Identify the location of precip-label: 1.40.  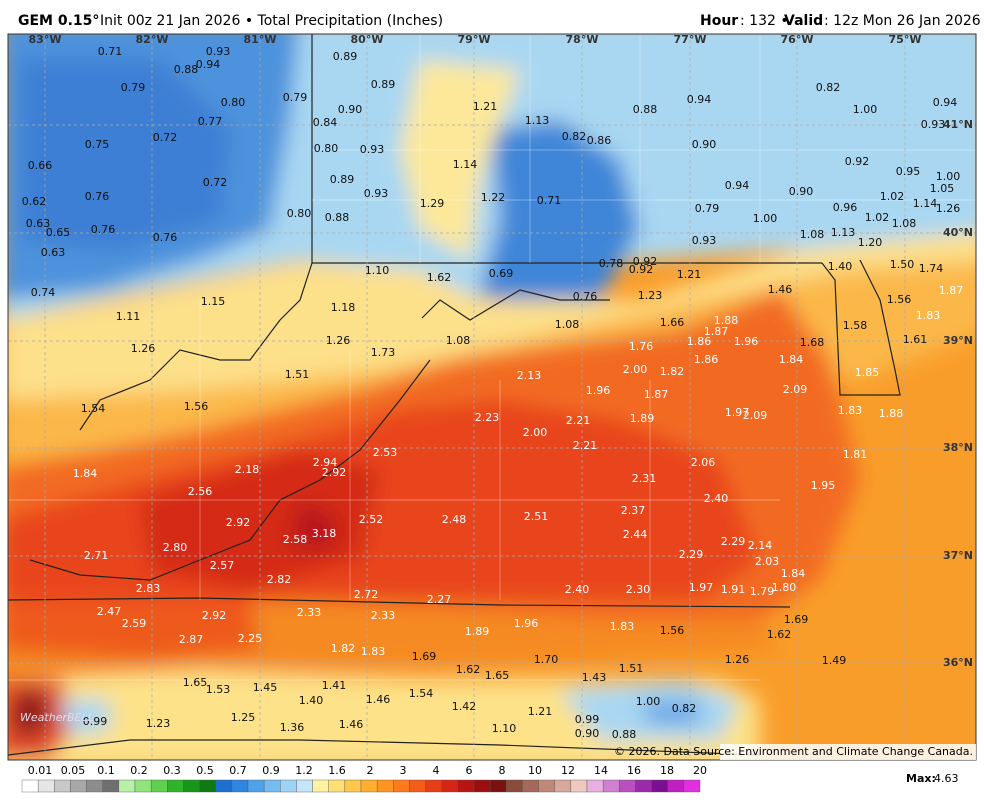
(840, 266).